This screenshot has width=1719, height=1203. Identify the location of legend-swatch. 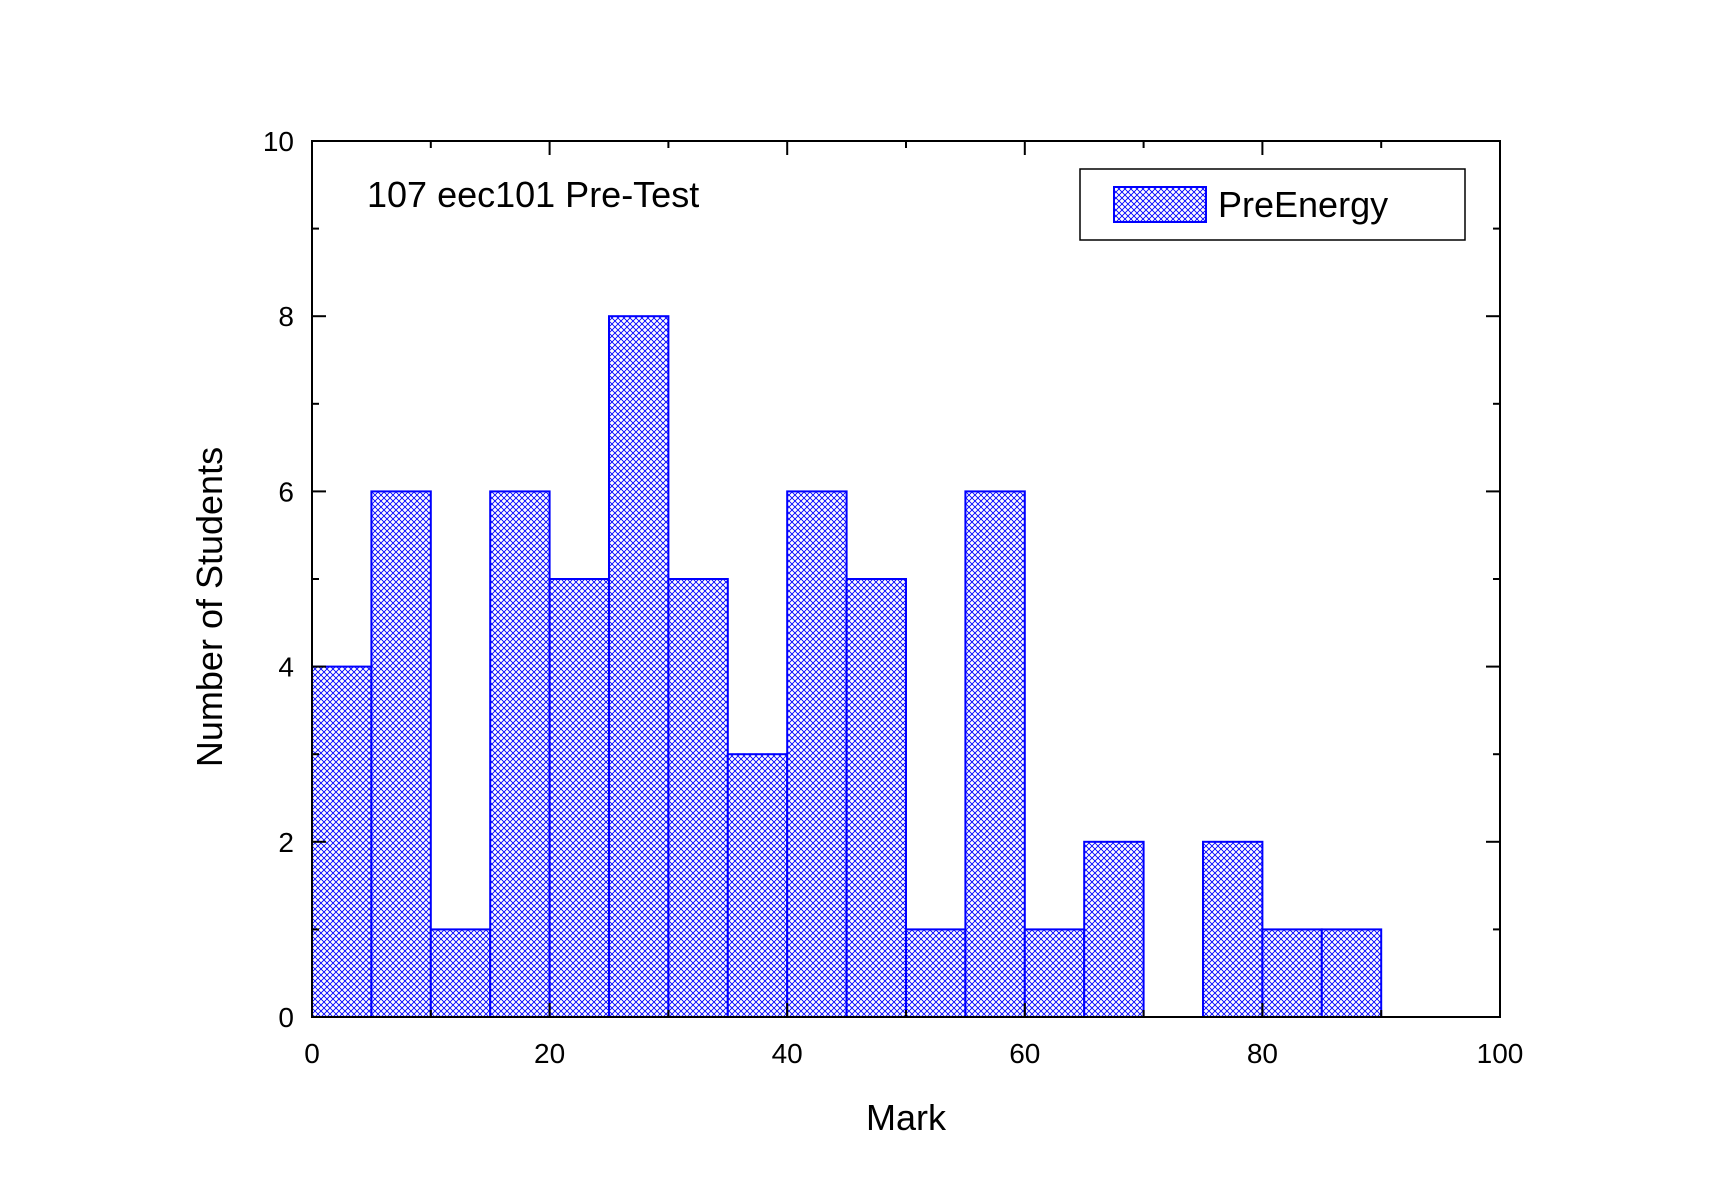
(1160, 204).